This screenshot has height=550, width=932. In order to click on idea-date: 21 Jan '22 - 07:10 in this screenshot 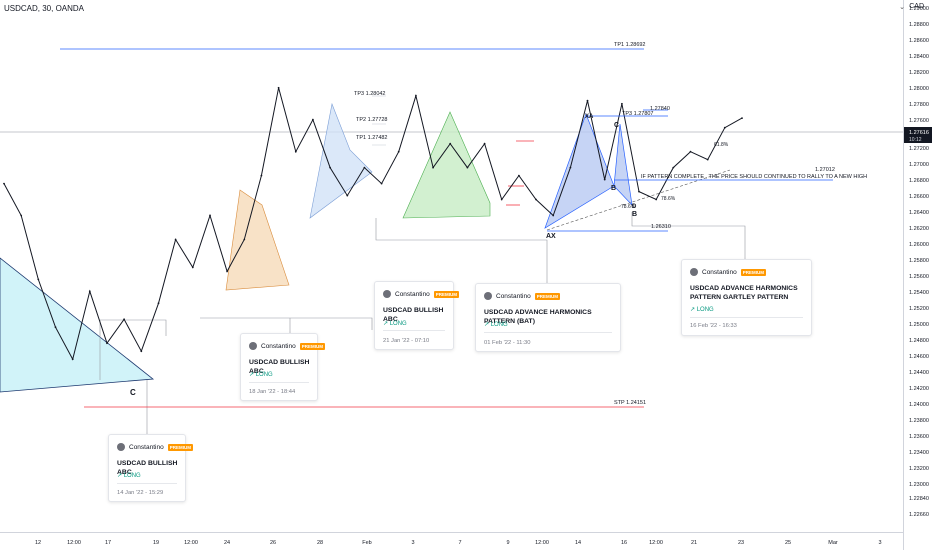, I will do `click(406, 341)`.